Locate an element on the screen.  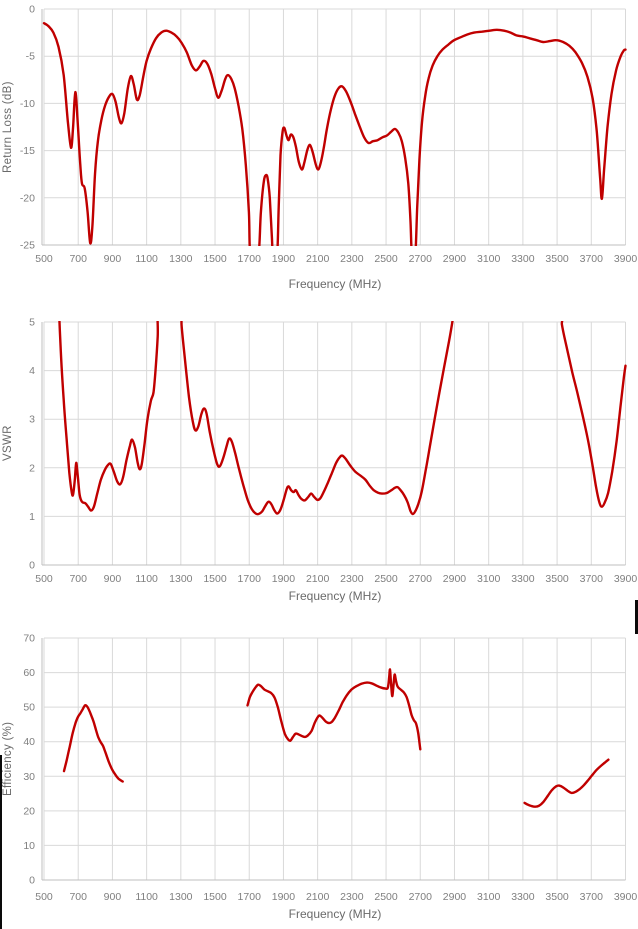
svg-text: -5 is located at coordinates (30, 57).